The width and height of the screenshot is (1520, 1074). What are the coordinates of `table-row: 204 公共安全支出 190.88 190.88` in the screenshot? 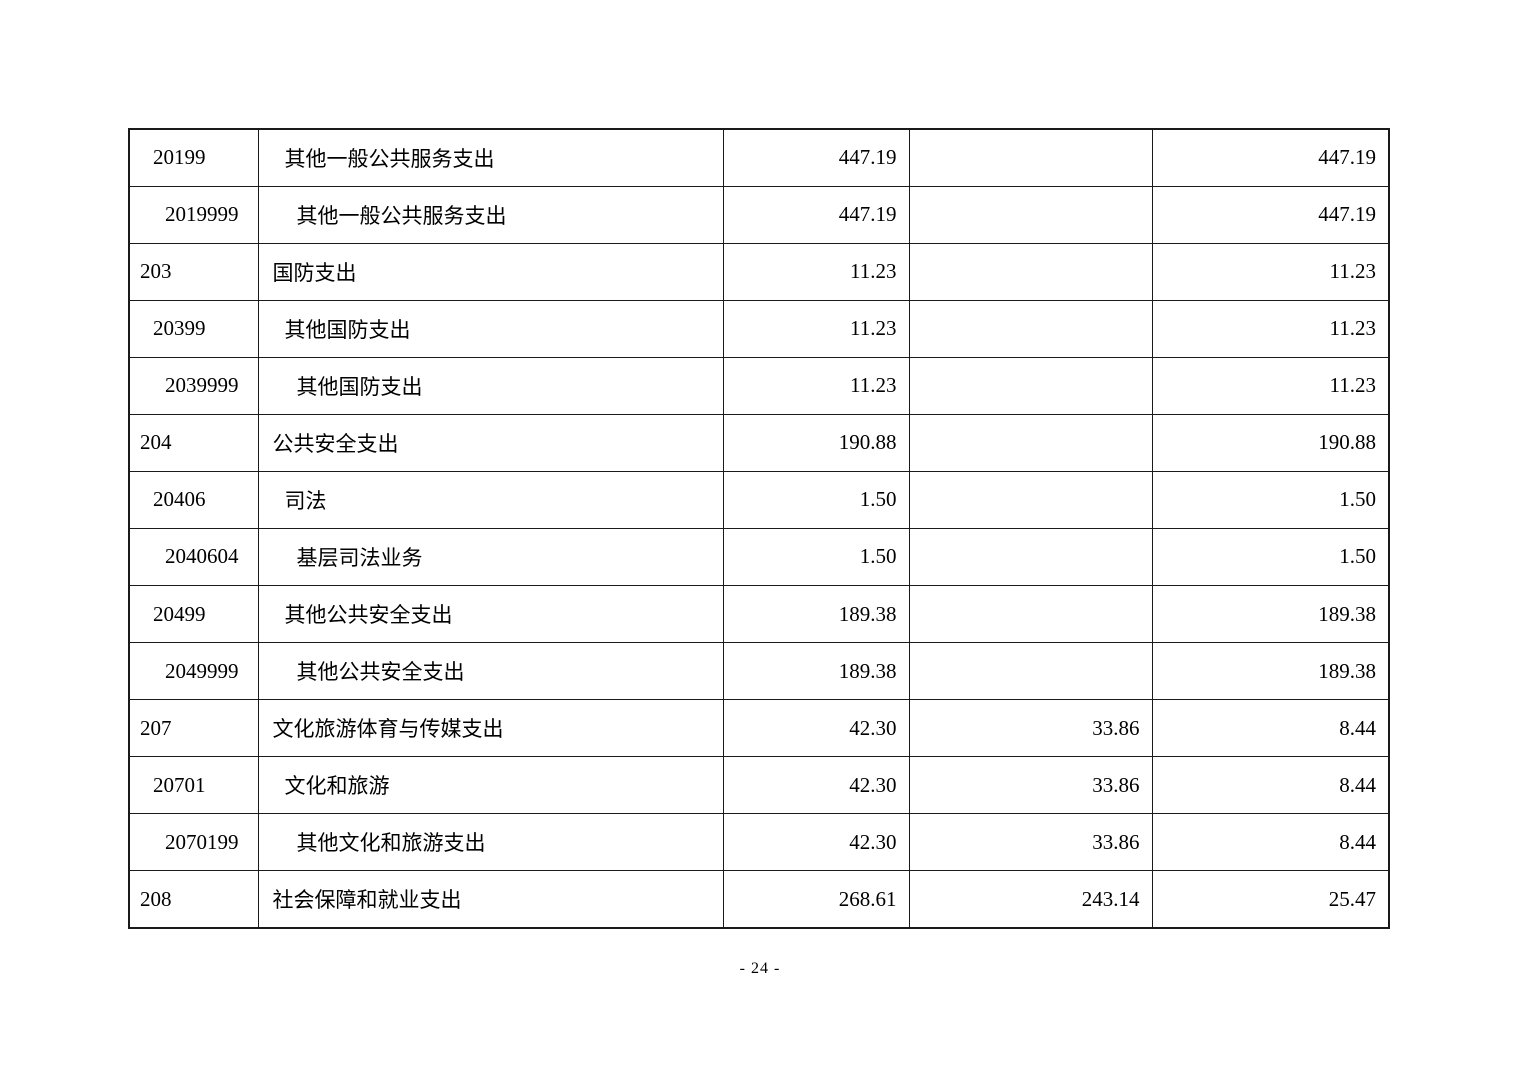 It's located at (759, 442).